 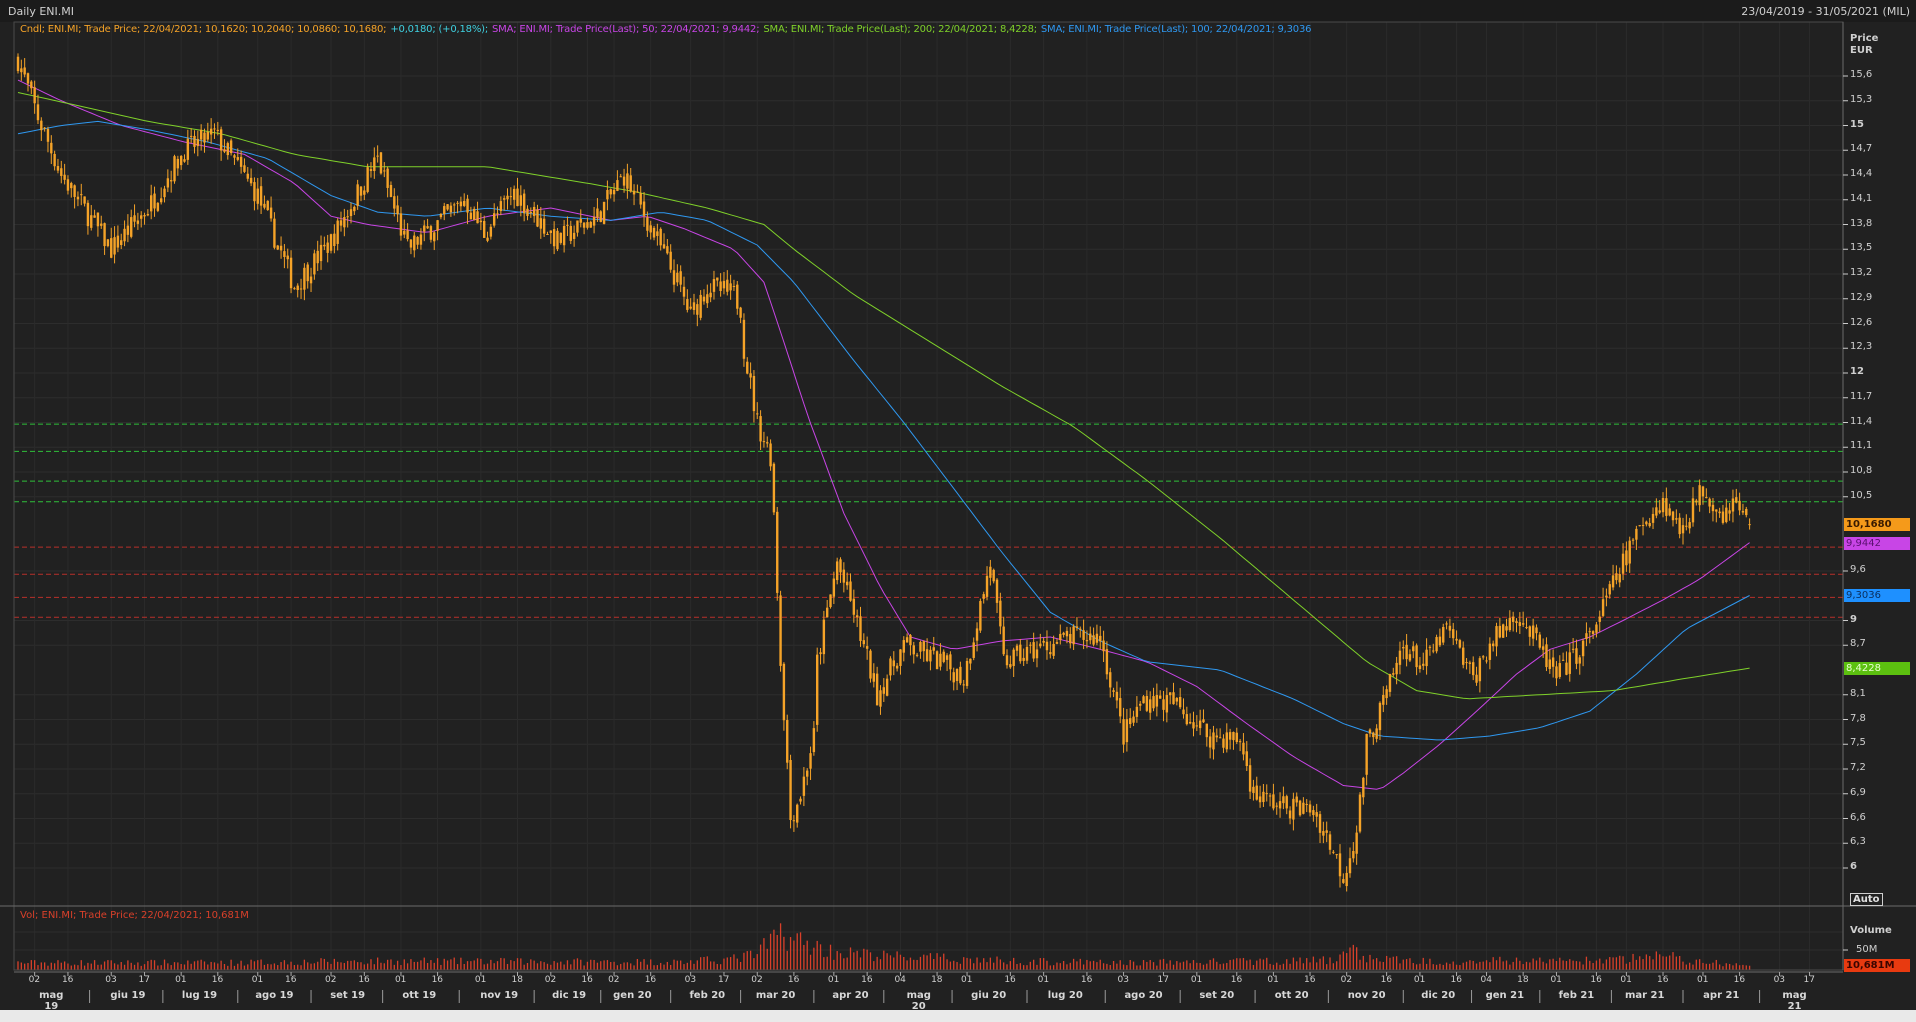 What do you see at coordinates (1858, 569) in the screenshot?
I see `price-tick-label: 9,6` at bounding box center [1858, 569].